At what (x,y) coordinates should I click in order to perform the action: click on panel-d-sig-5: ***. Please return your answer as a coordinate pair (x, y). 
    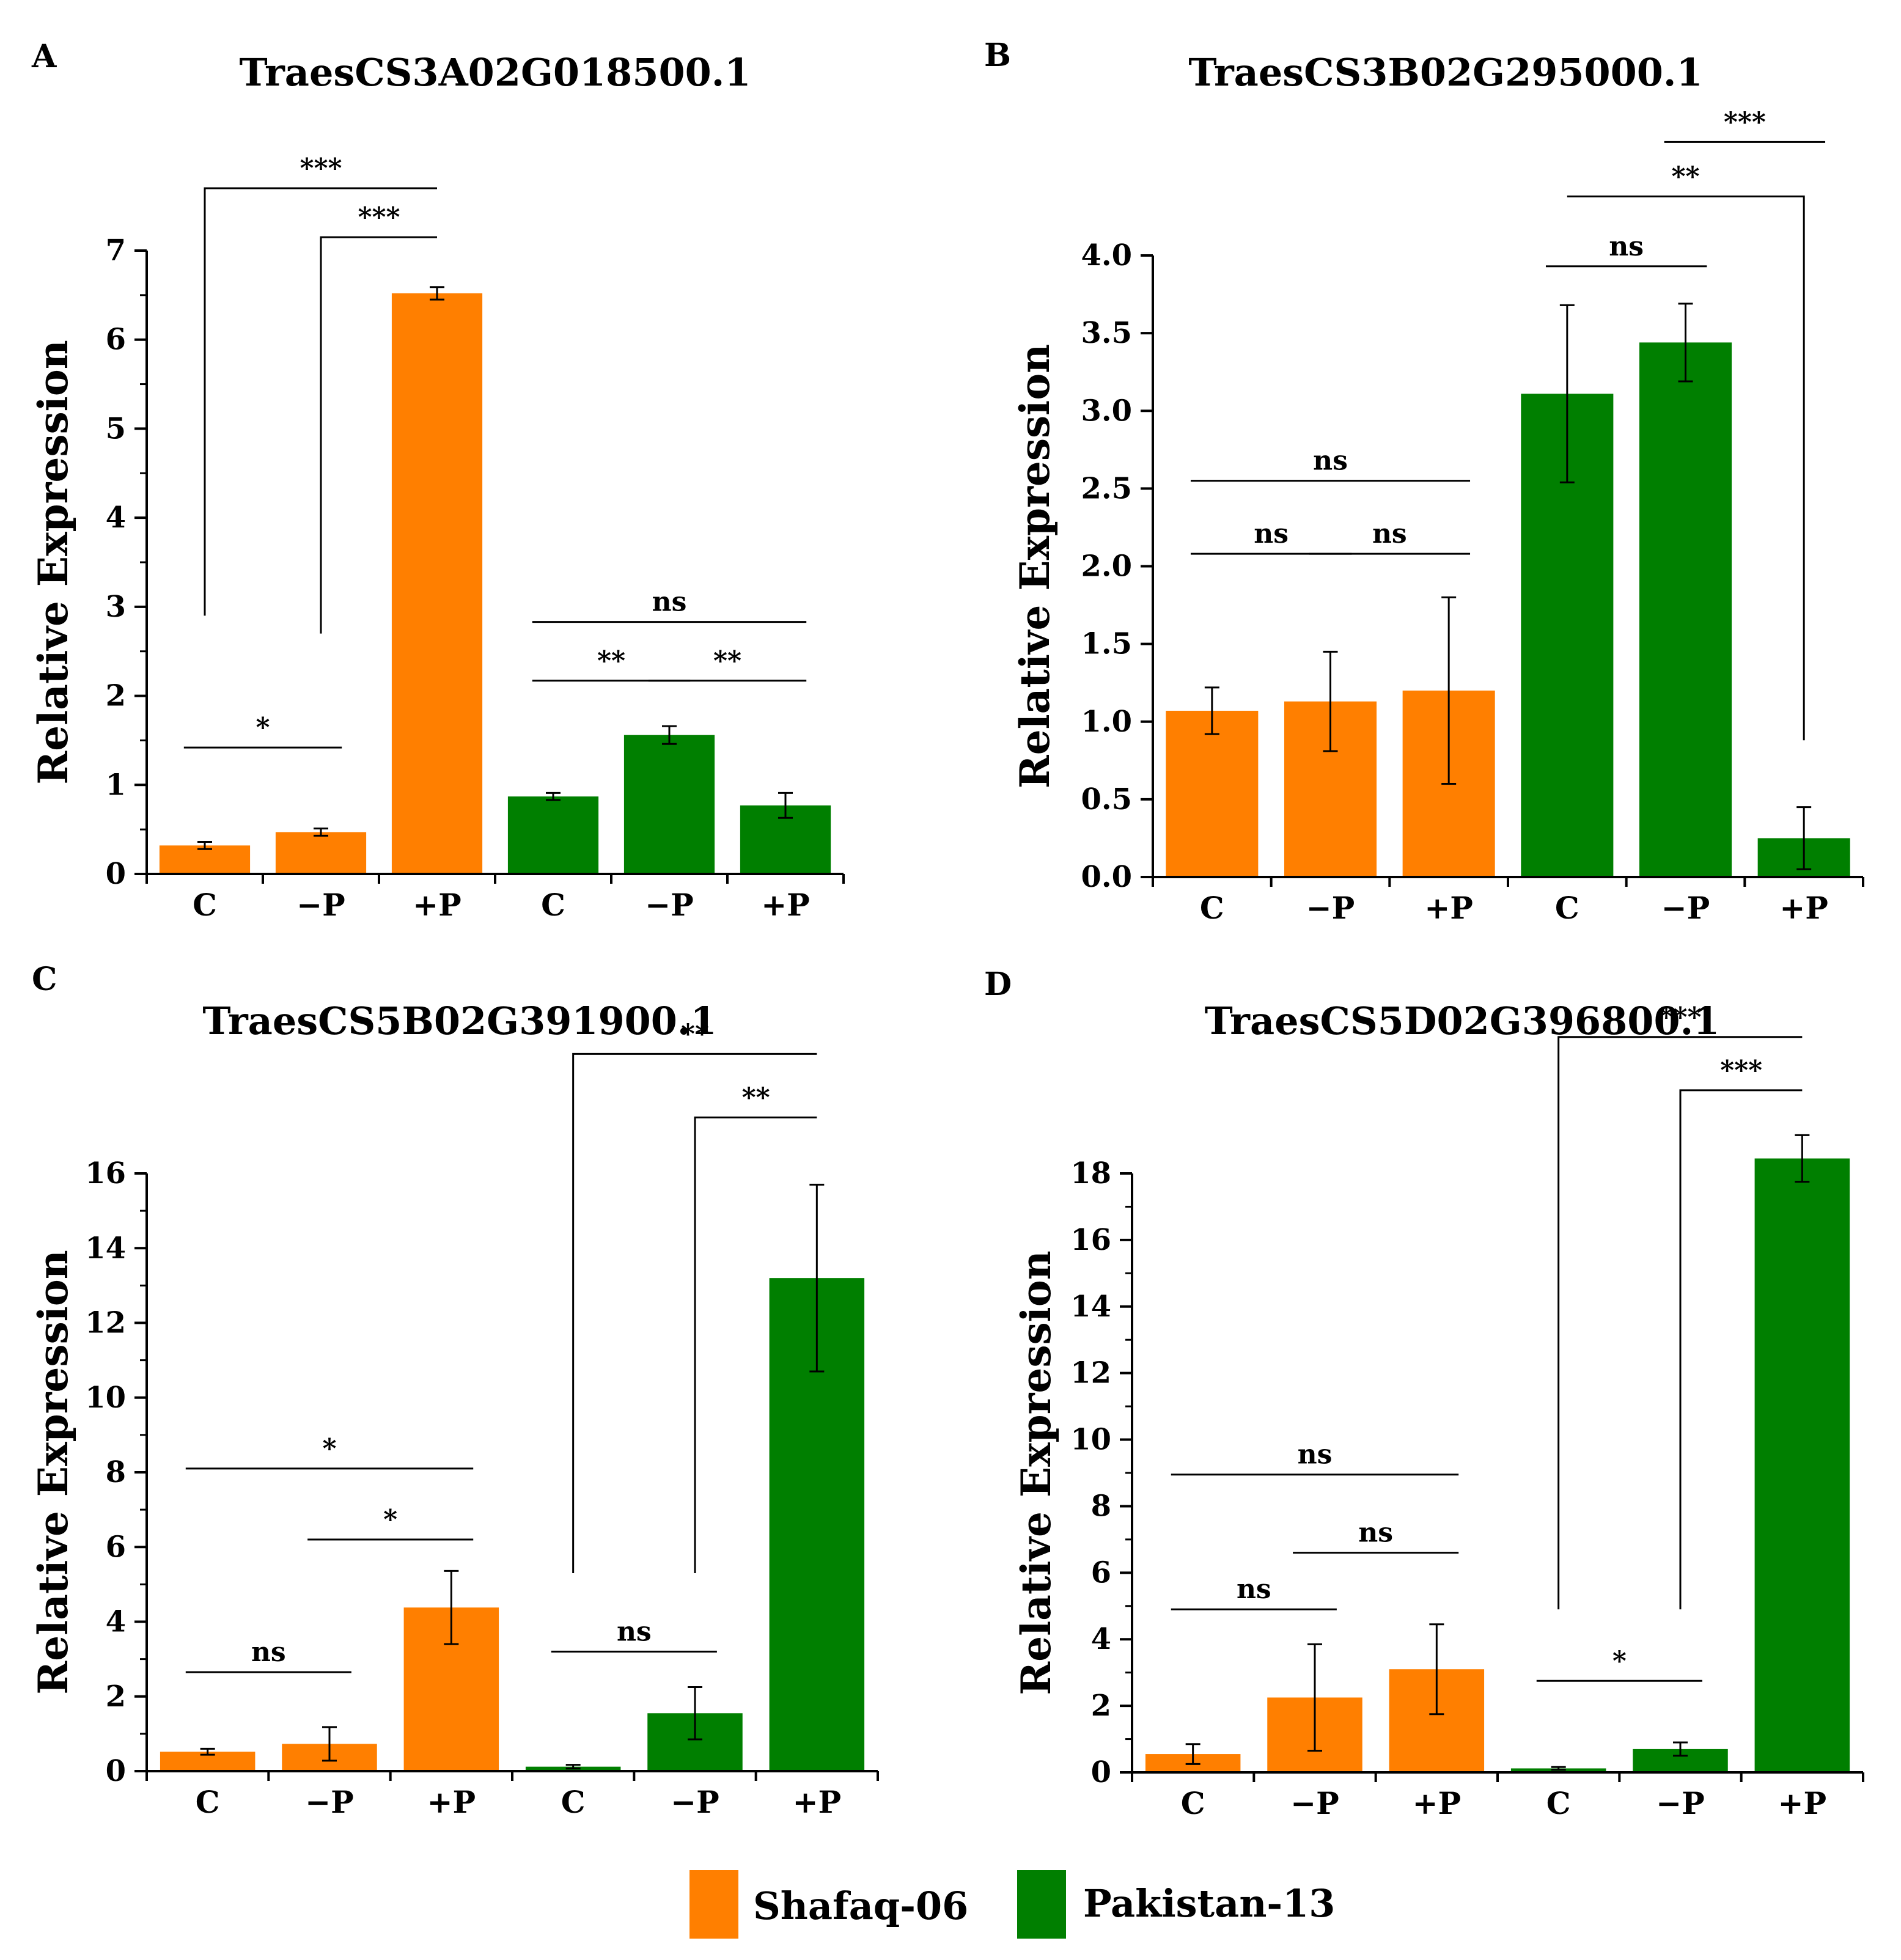
    Looking at the image, I should click on (1680, 1306).